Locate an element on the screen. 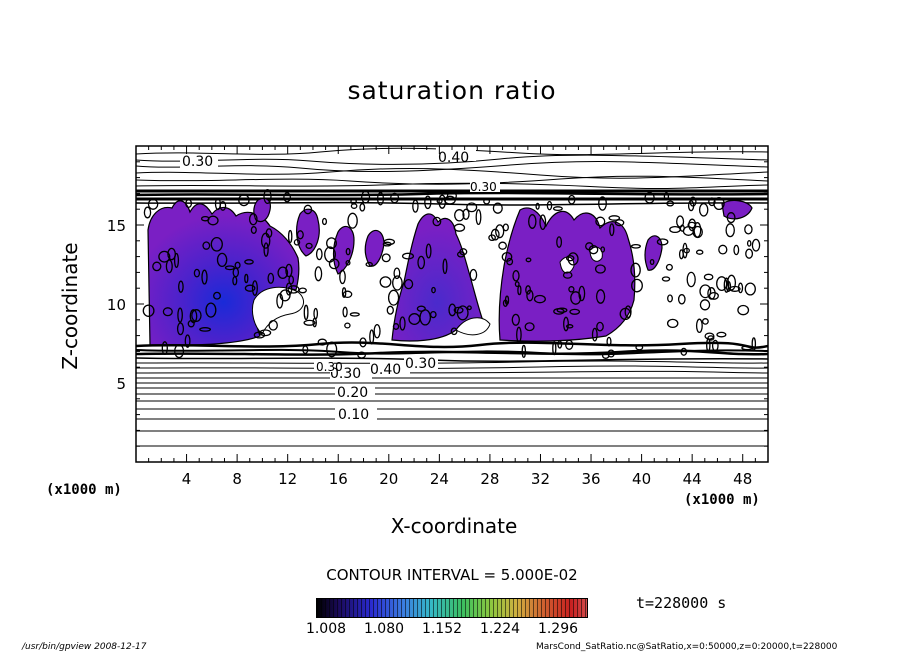 The height and width of the screenshot is (654, 904). upper-contours is located at coordinates (452, 168).